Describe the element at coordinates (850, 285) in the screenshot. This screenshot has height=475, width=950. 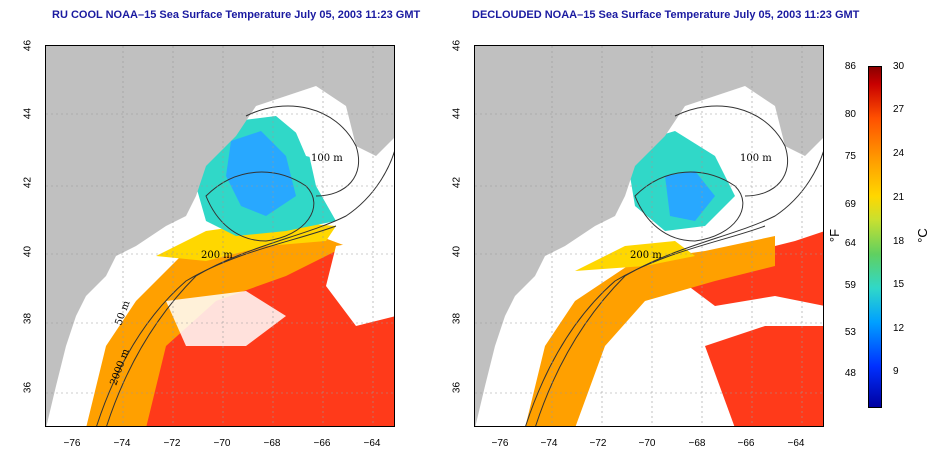
I see `colorbar-f-tick: 59` at that location.